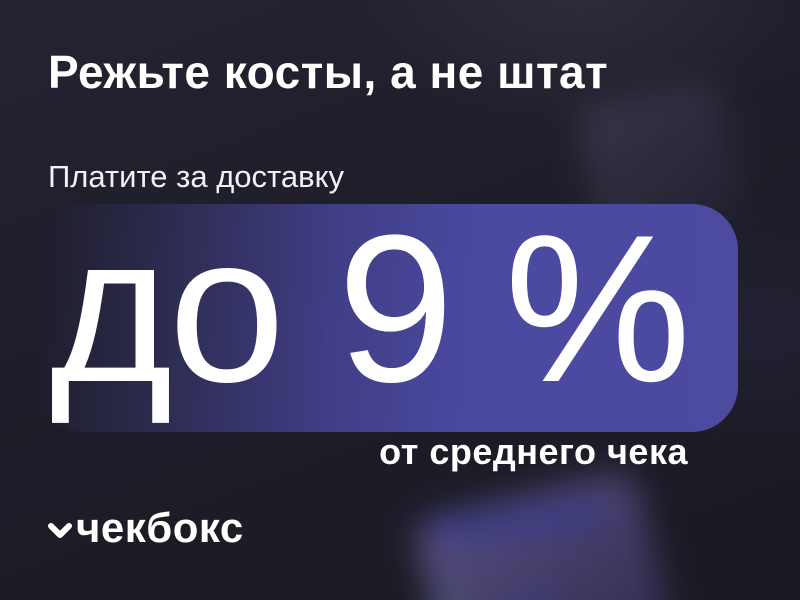 The height and width of the screenshot is (600, 800). I want to click on banner-title: Режьте косты, а не штат, so click(328, 72).